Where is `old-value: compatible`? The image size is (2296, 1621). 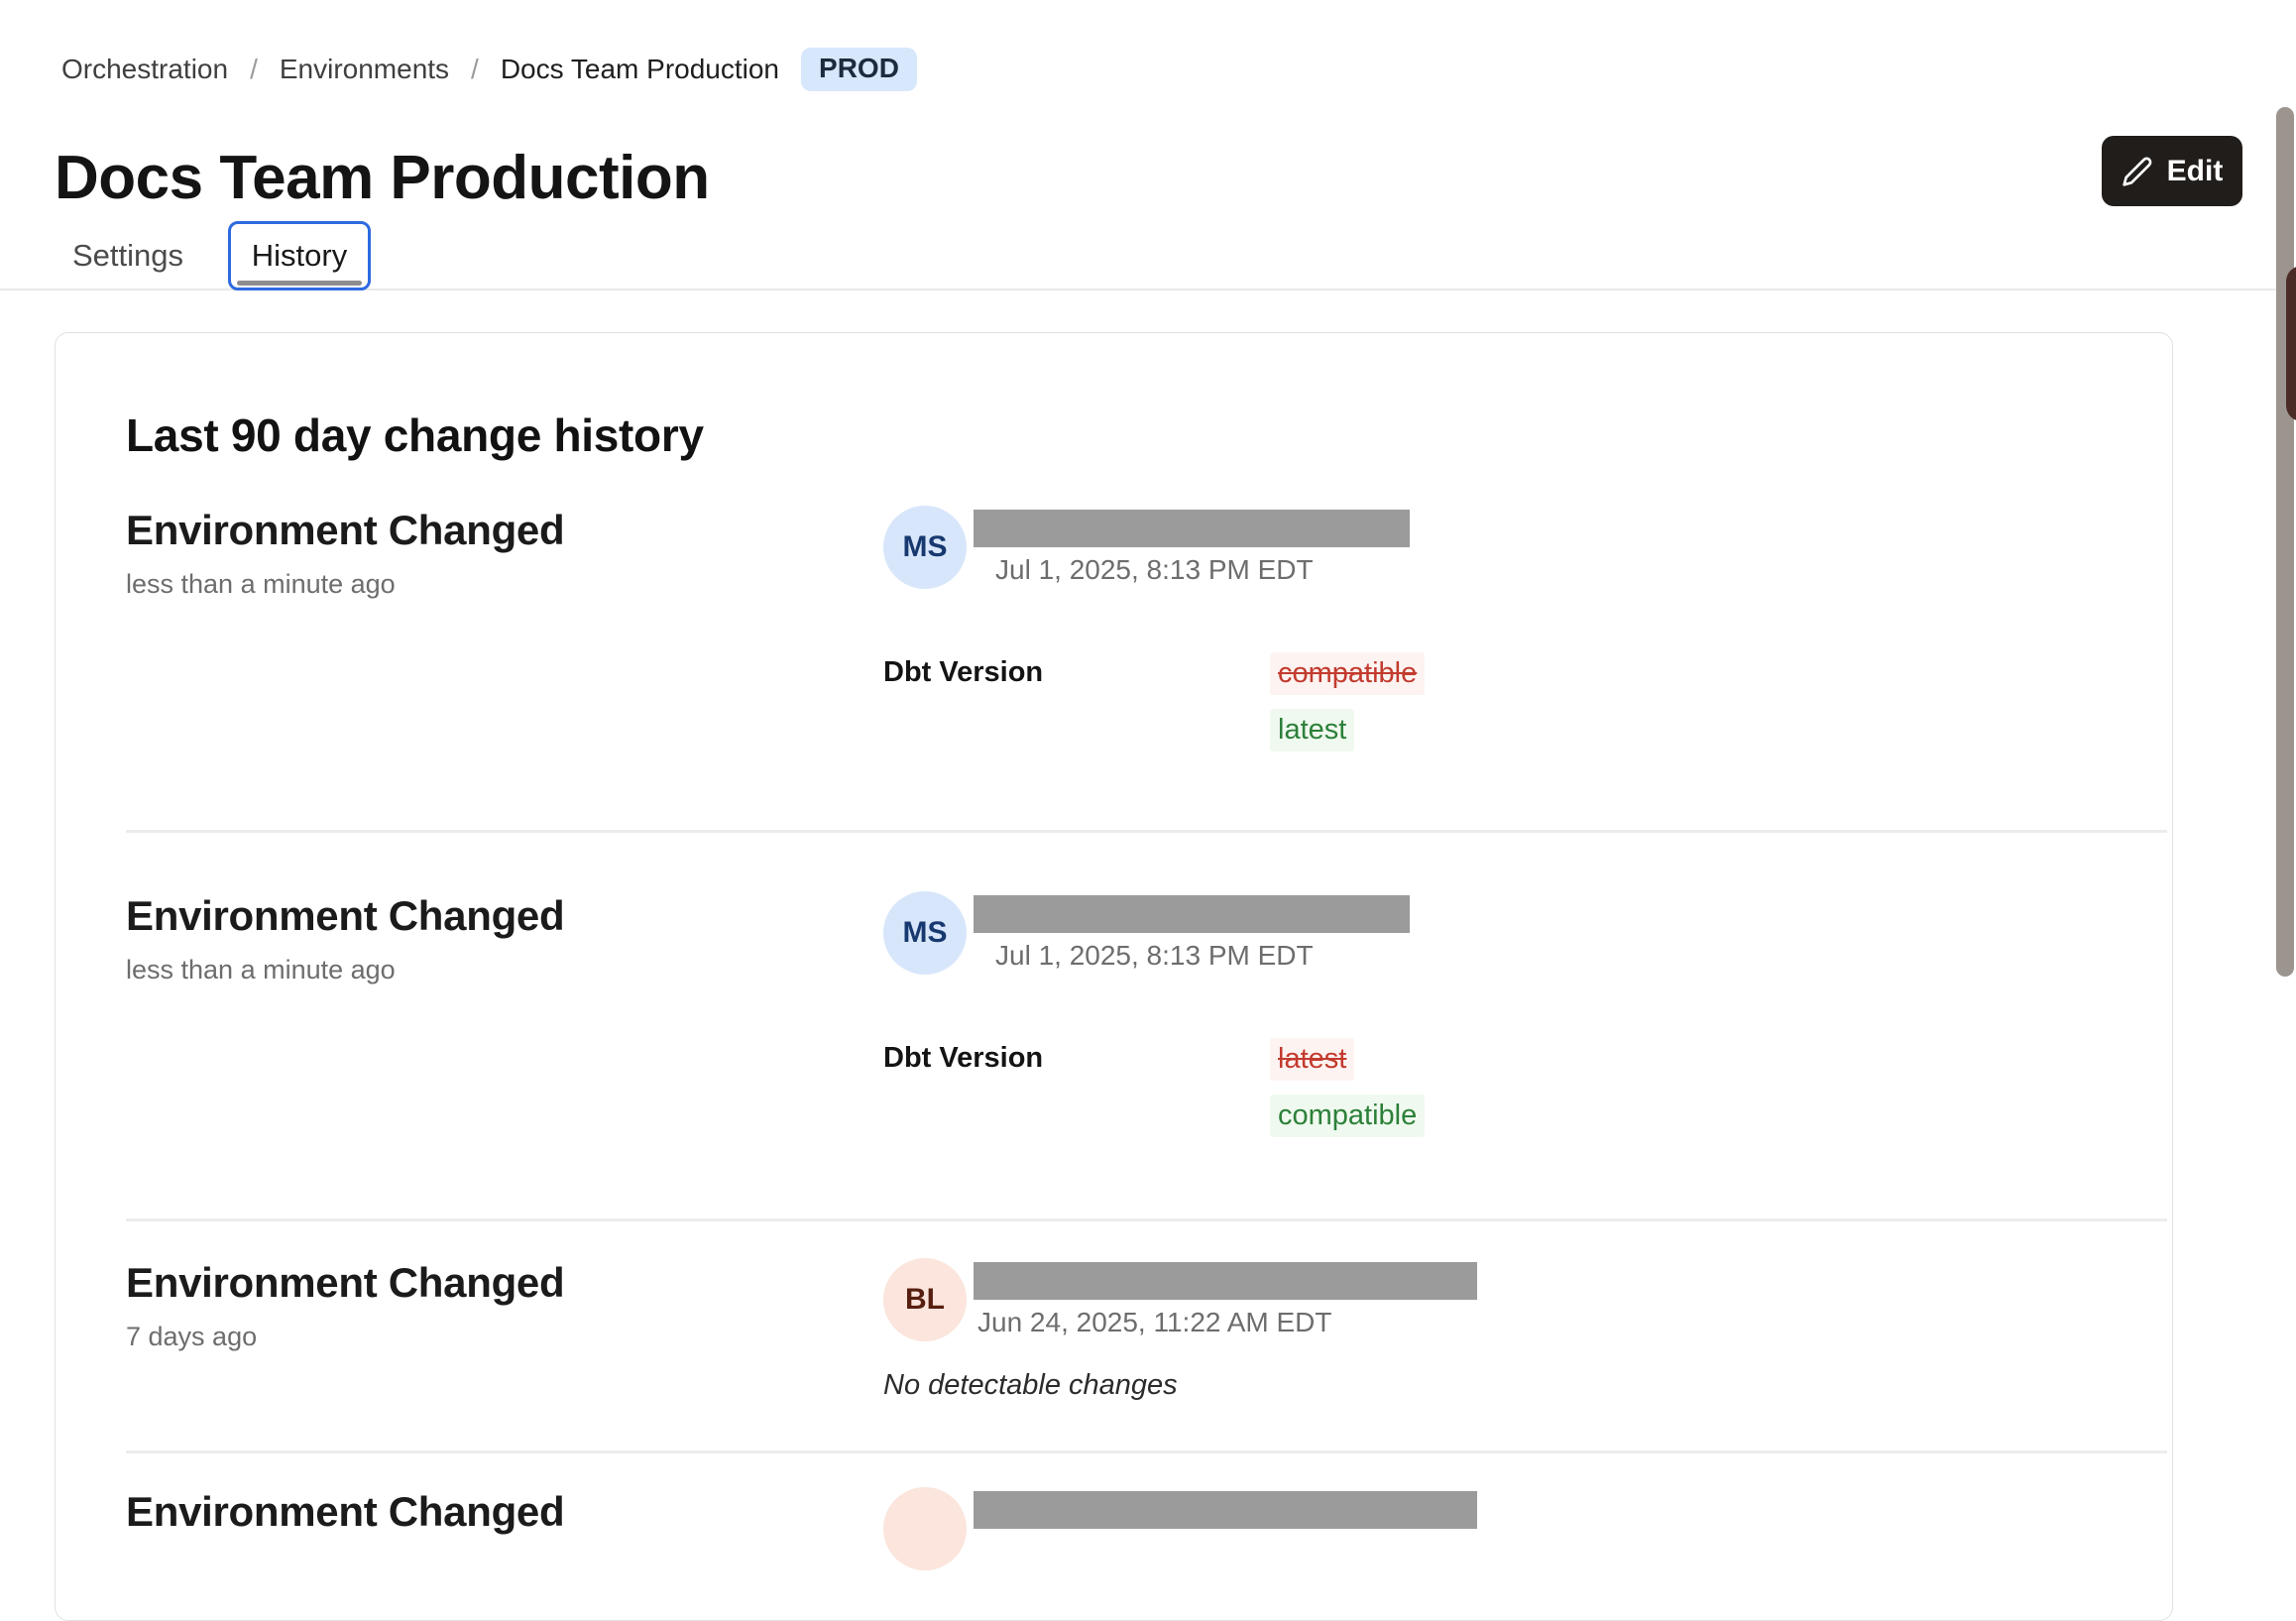
old-value: compatible is located at coordinates (1348, 673).